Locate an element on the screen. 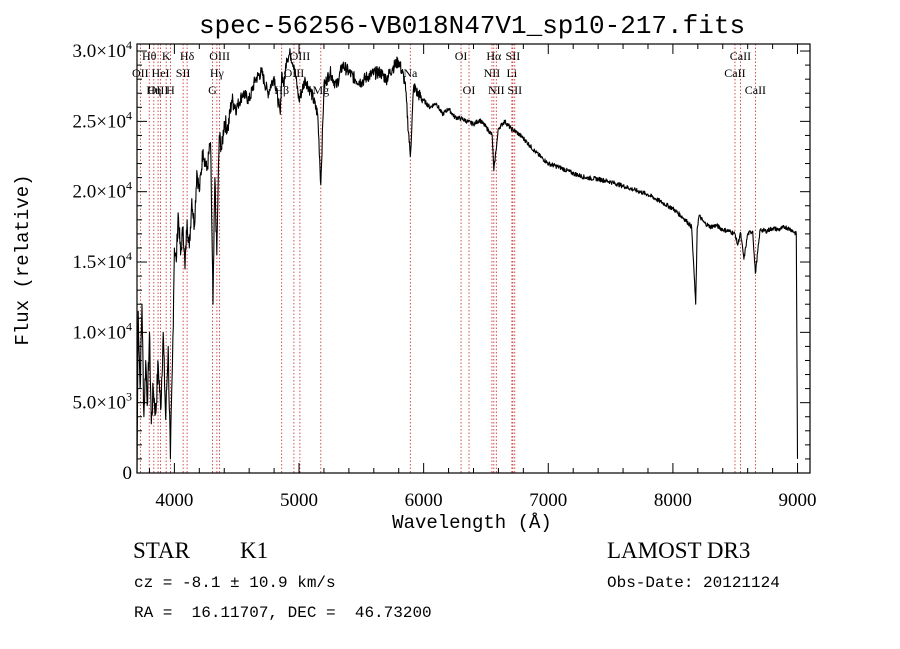 The height and width of the screenshot is (649, 900). line-label: G is located at coordinates (212, 90).